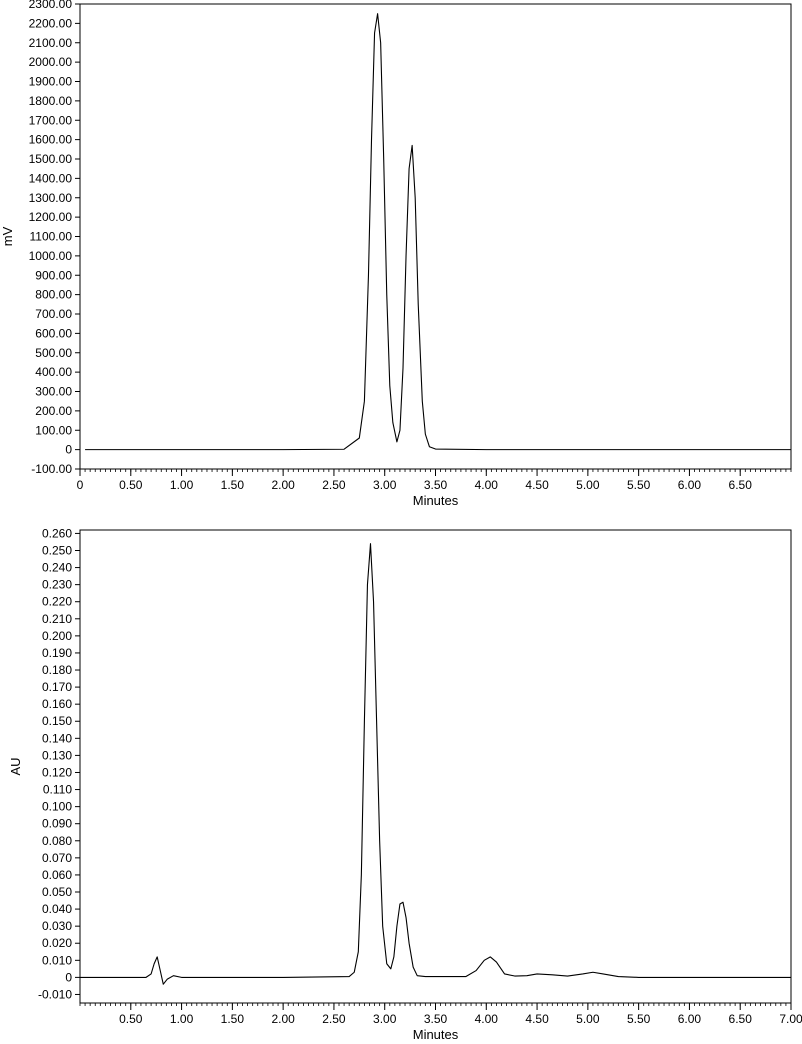 The height and width of the screenshot is (1044, 802). Describe the element at coordinates (51, 469) in the screenshot. I see `y-tick-label: -100.00` at that location.